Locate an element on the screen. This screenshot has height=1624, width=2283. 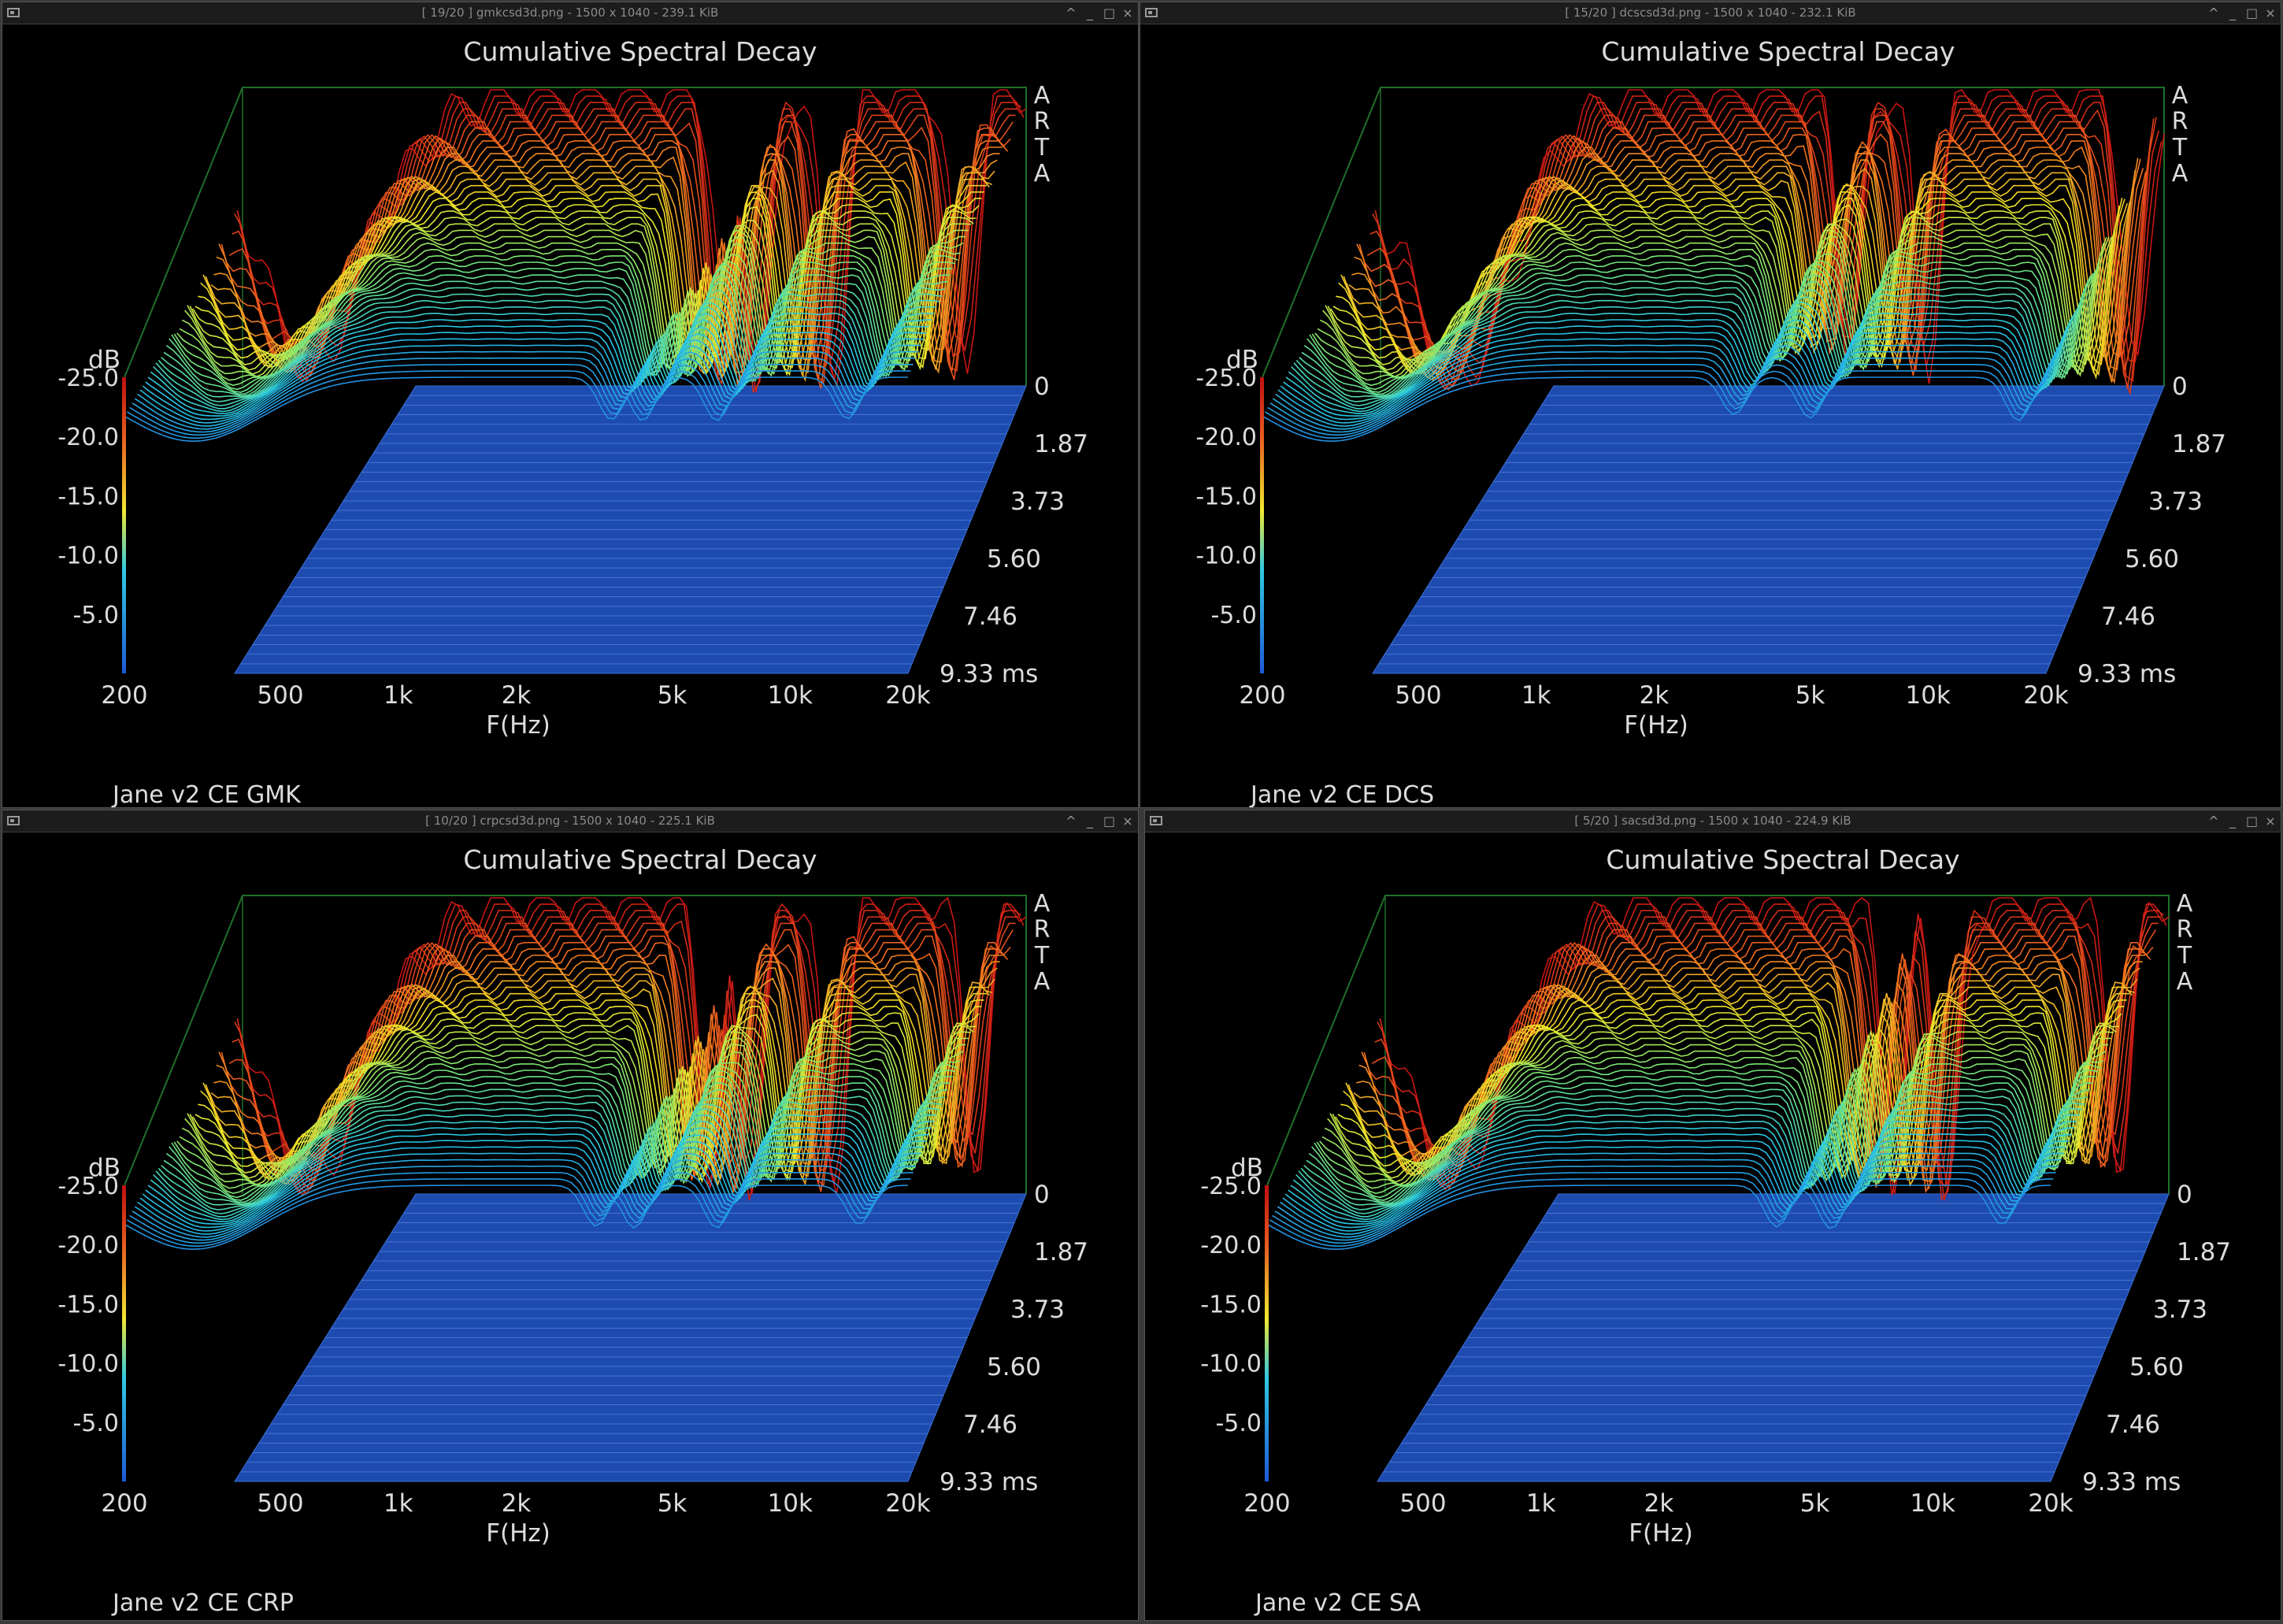
z-tick-label: 1.87 is located at coordinates (1061, 444).